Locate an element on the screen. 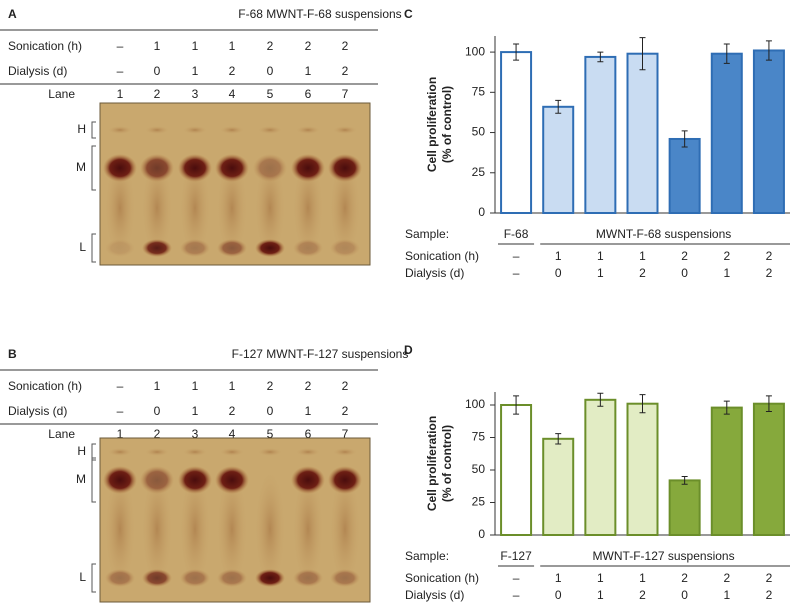 This screenshot has height=609, width=800. y-axis-label-line: (% of control) is located at coordinates (447, 463).